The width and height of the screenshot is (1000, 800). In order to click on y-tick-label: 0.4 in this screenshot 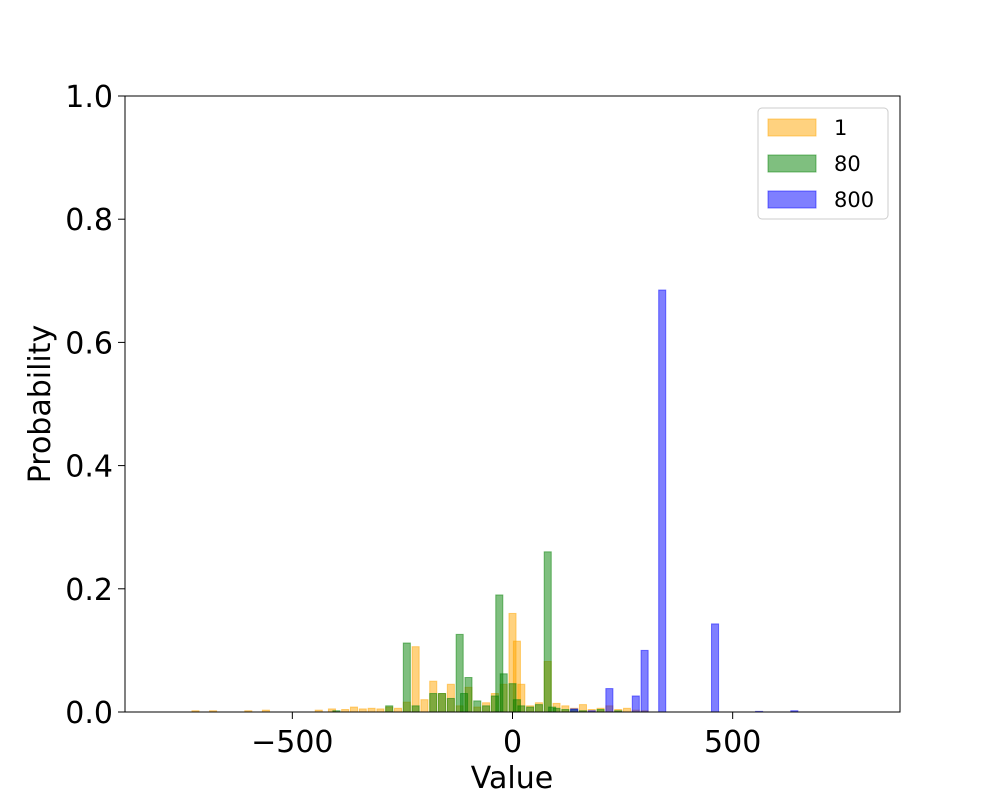, I will do `click(89, 467)`.